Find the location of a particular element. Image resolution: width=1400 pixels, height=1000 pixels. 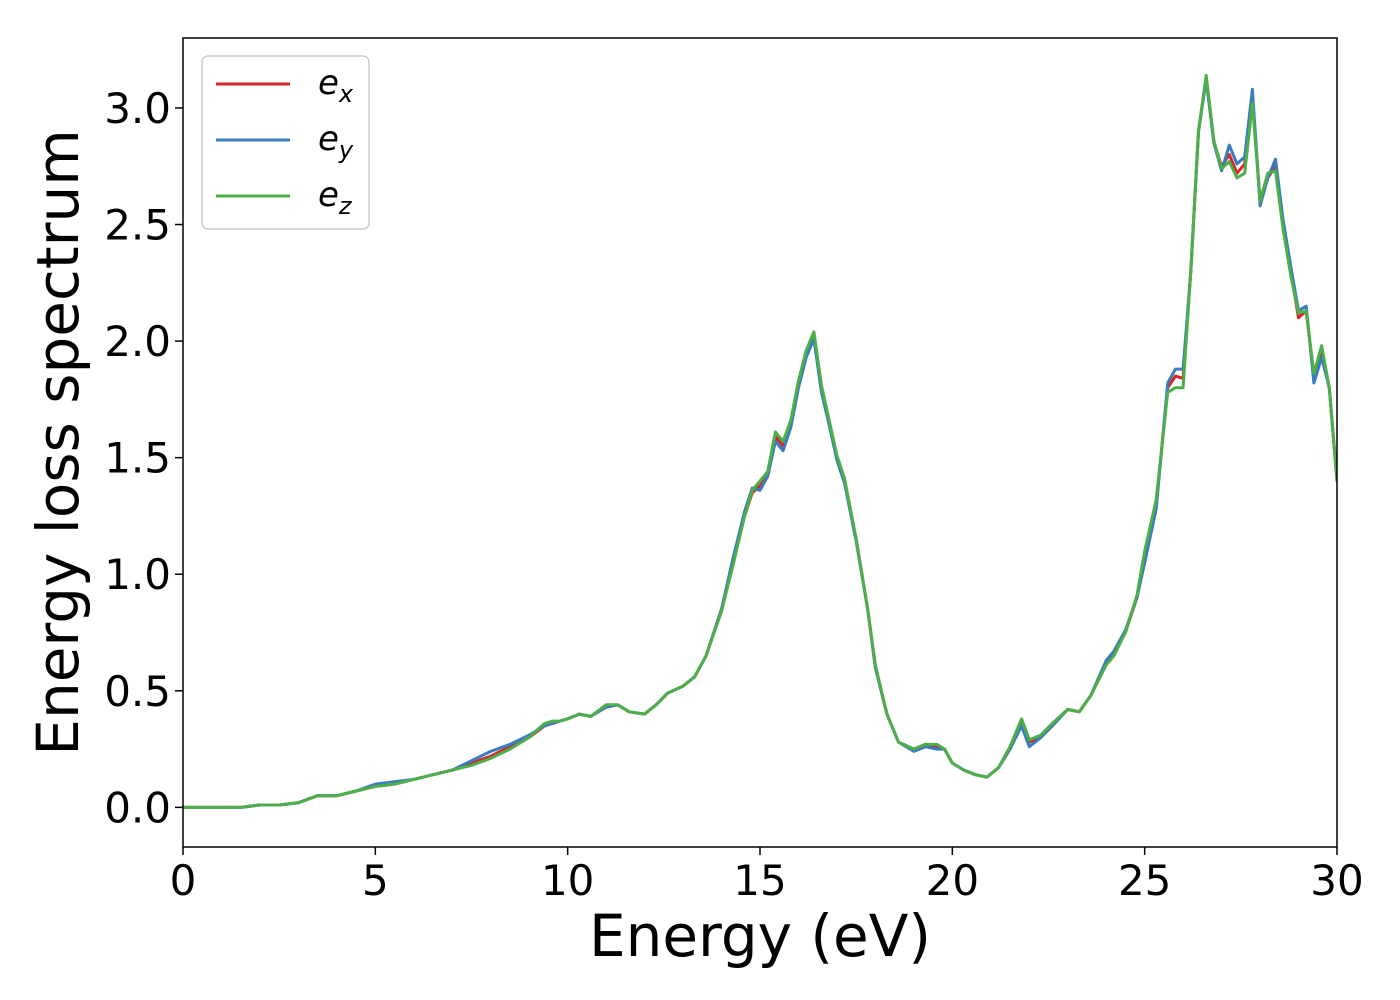

x-tick-label: 0 is located at coordinates (183, 880).